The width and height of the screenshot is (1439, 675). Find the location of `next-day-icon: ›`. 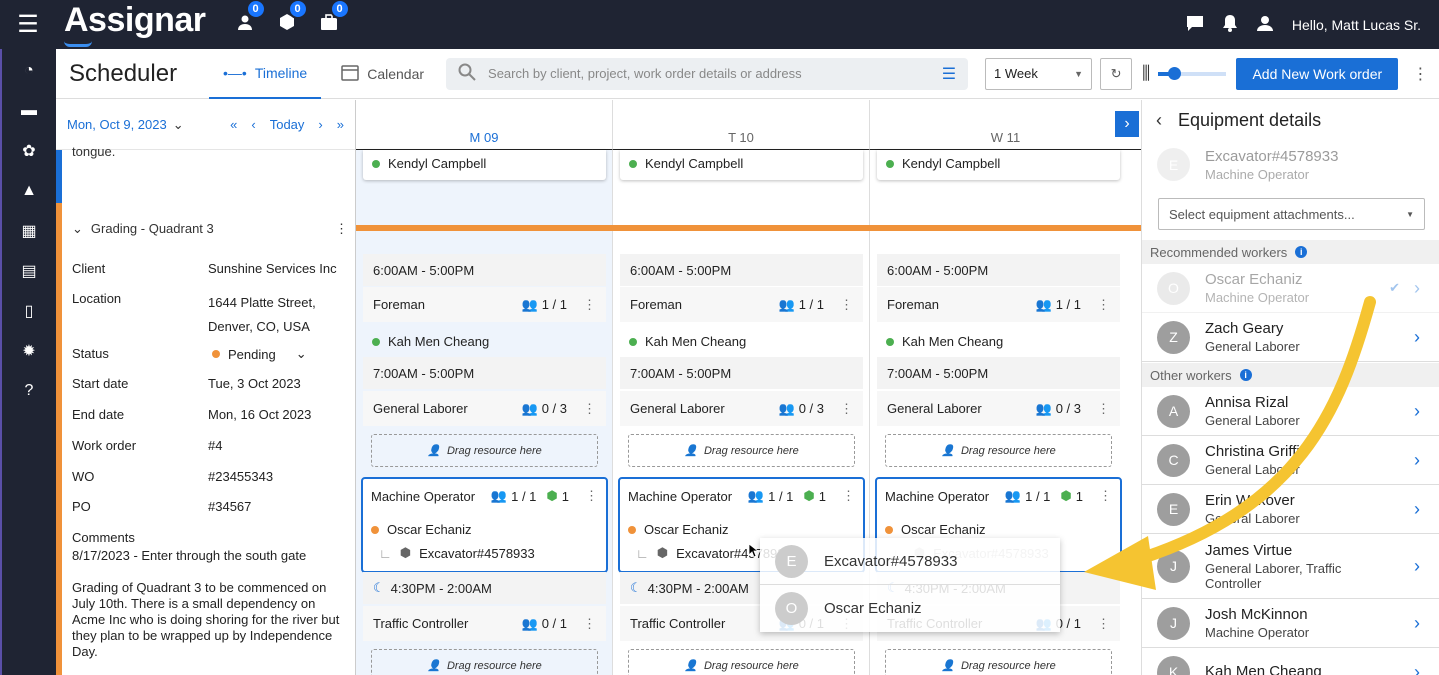

next-day-icon: › is located at coordinates (320, 124).